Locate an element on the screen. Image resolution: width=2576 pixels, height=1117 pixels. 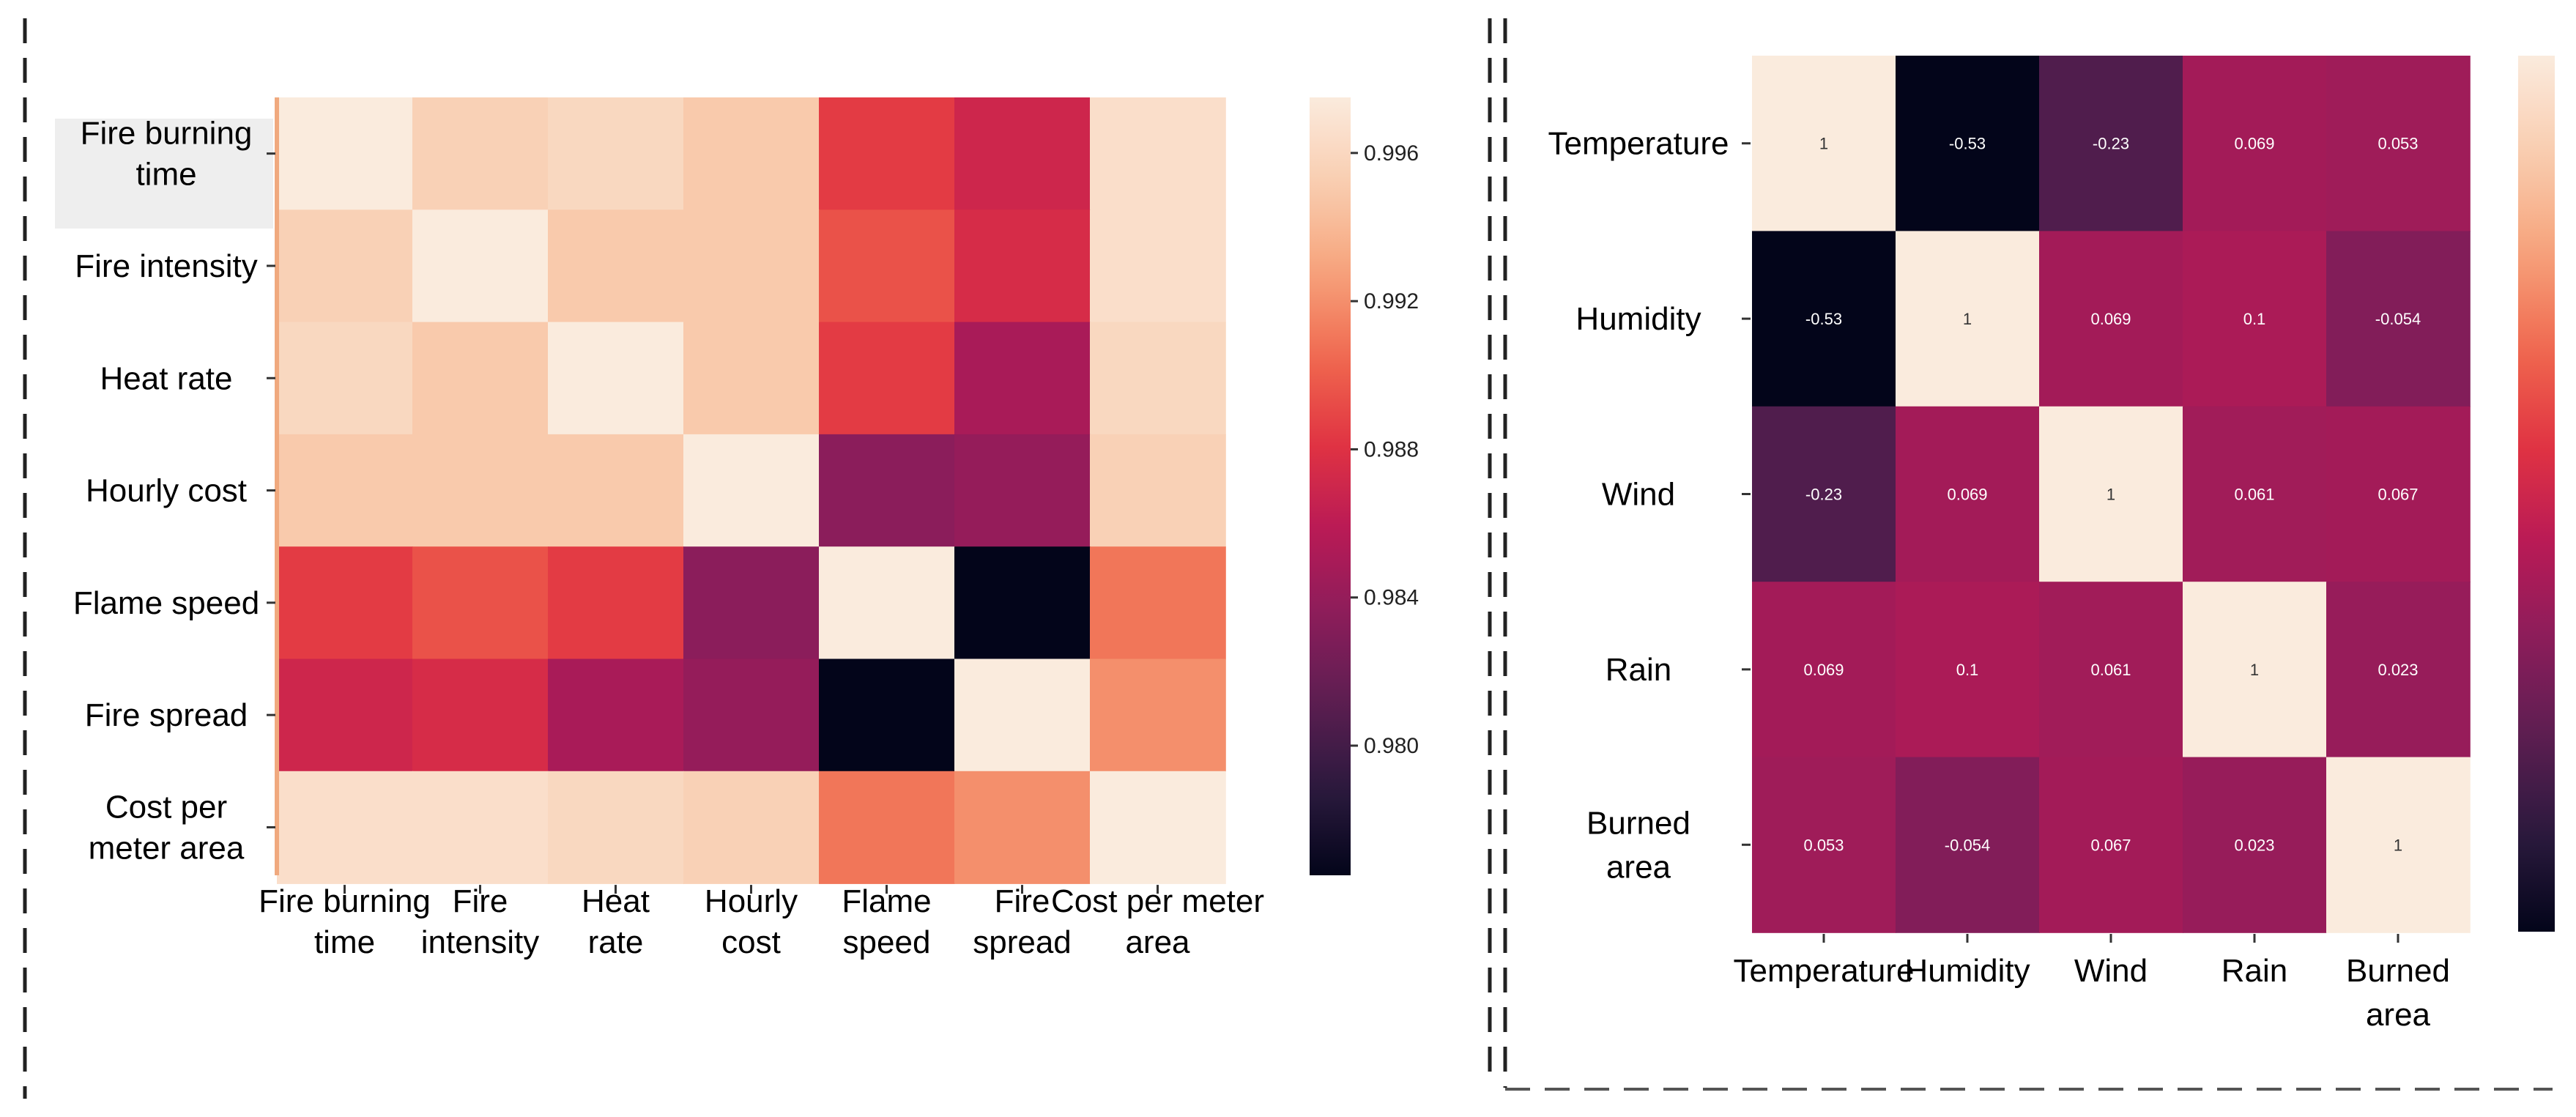
cell-annotation: -0.23 is located at coordinates (1823, 495).